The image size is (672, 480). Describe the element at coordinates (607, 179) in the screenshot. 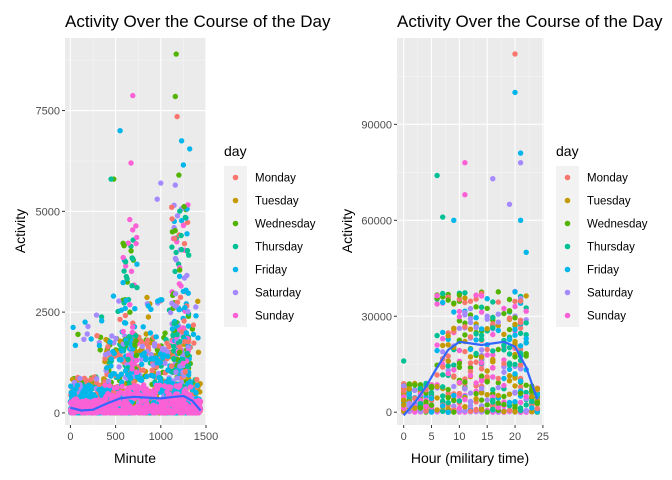

I see `legend-label: Monday` at that location.